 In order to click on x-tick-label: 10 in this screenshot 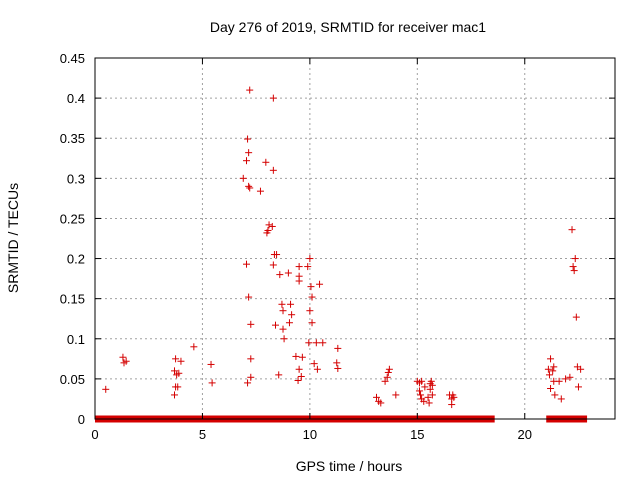, I will do `click(310, 434)`.